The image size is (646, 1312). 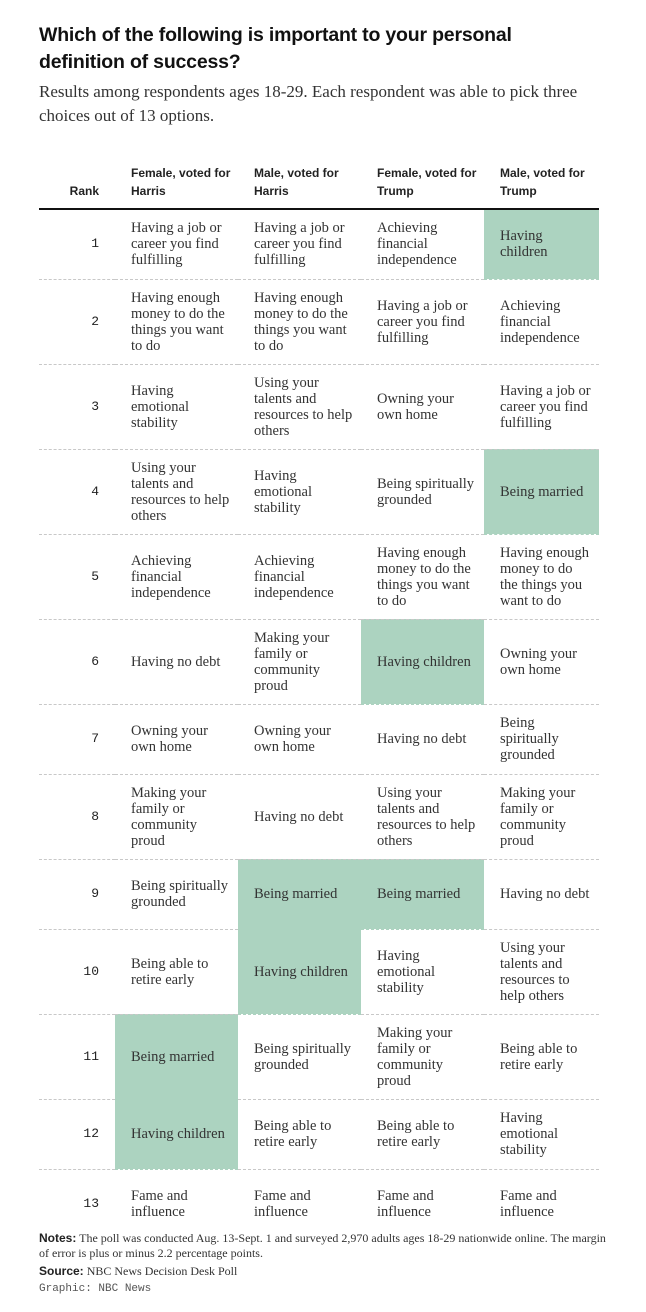 I want to click on column-header: Male, voted for Harris, so click(x=299, y=185).